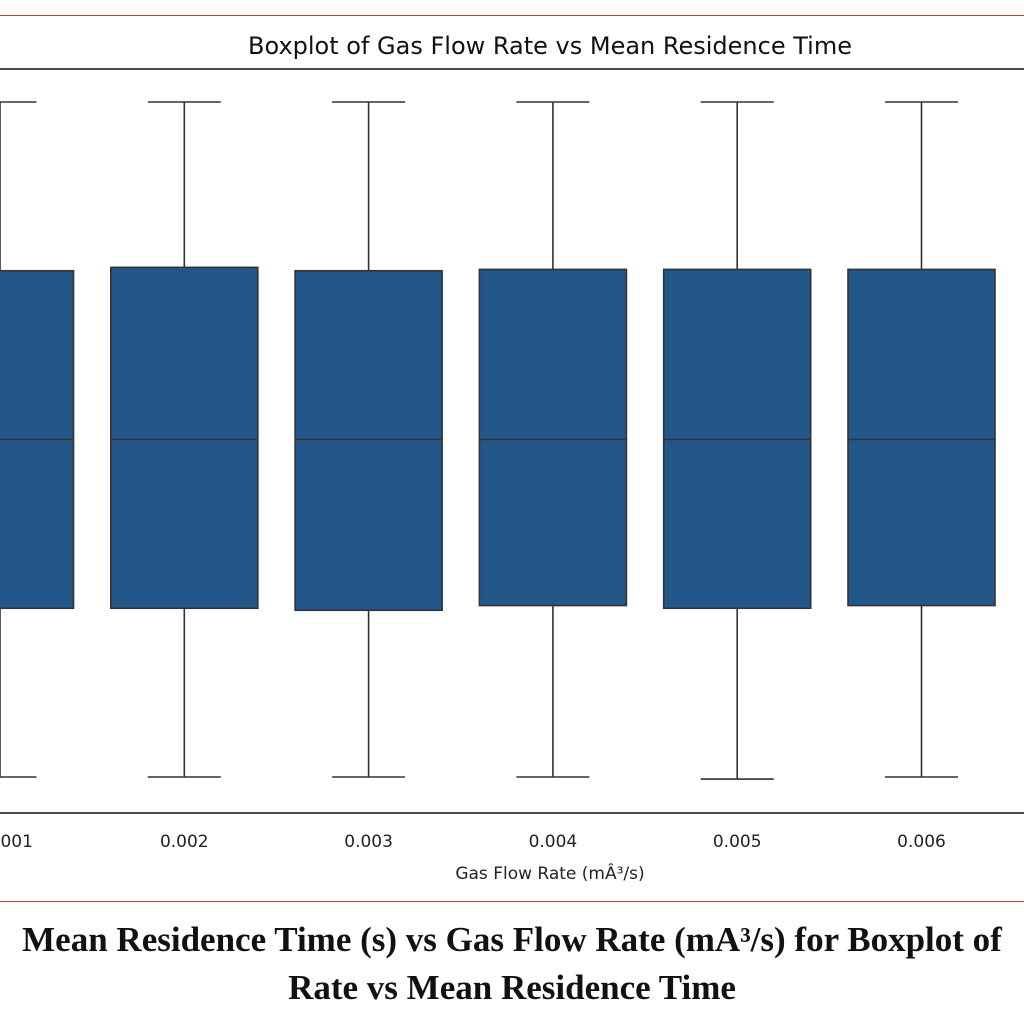 The height and width of the screenshot is (1024, 1024). Describe the element at coordinates (512, 901) in the screenshot. I see `bottom-rule` at that location.